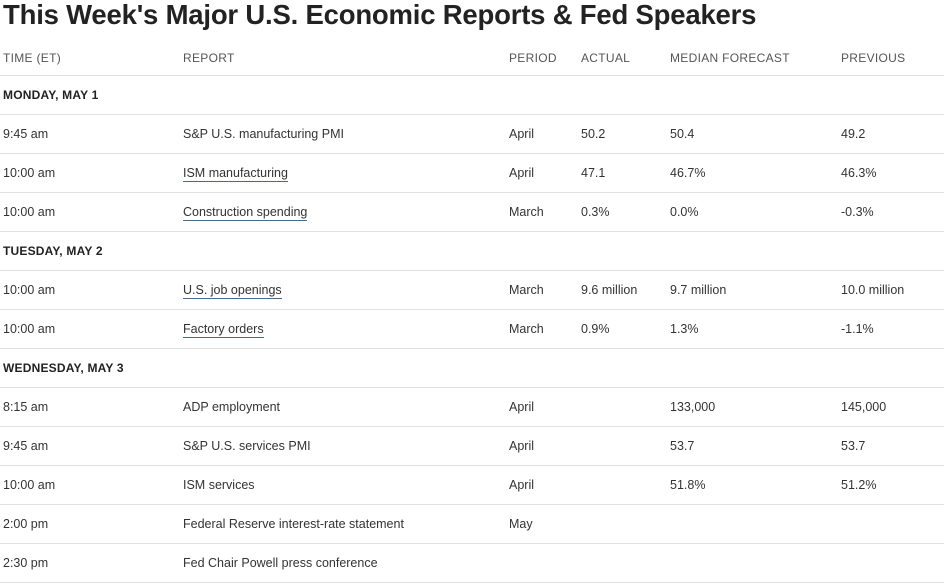 The image size is (947, 585). I want to click on cell-actual: 0.9%, so click(622, 329).